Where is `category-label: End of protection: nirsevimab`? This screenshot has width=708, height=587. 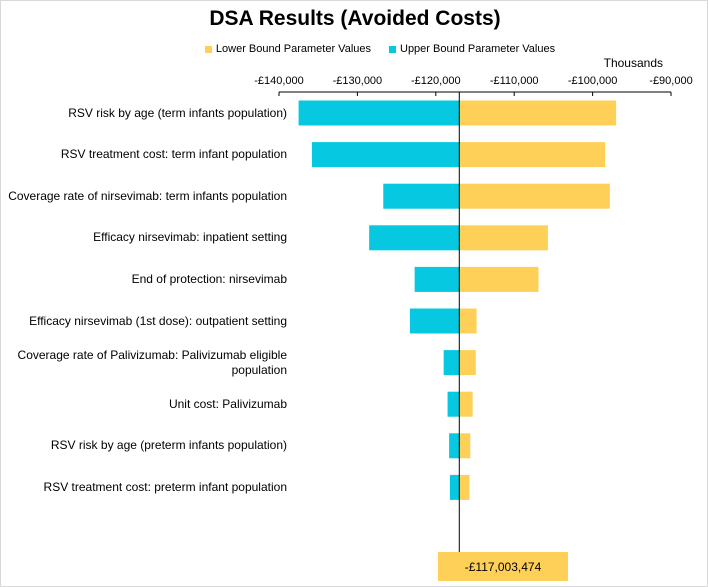 category-label: End of protection: nirsevimab is located at coordinates (209, 278).